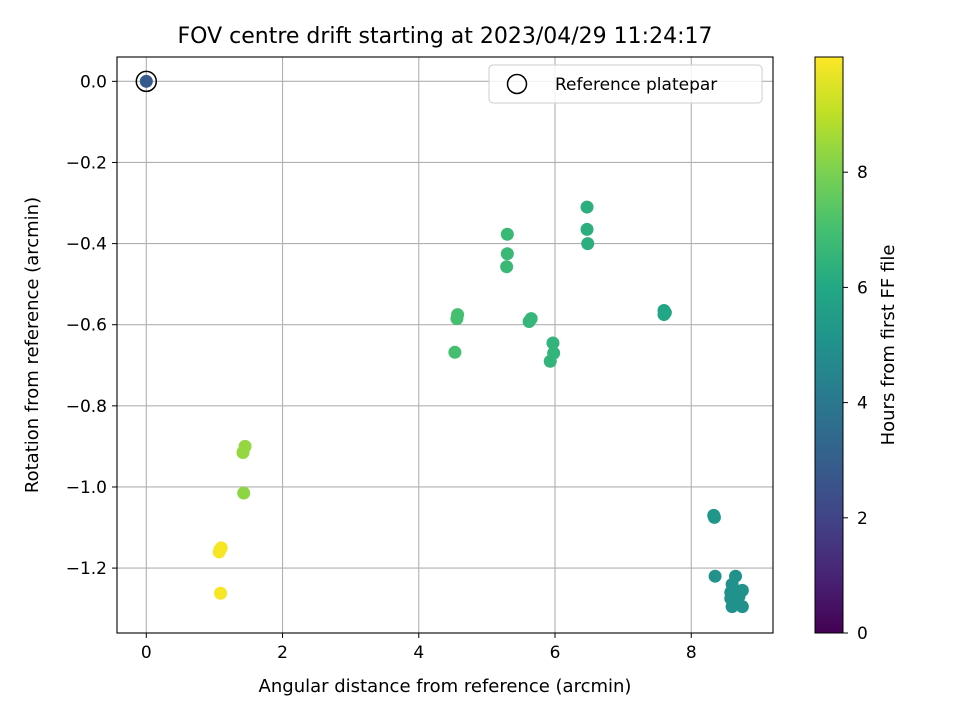 This screenshot has height=720, width=960. Describe the element at coordinates (862, 634) in the screenshot. I see `colorbar-tick-label: 0` at that location.